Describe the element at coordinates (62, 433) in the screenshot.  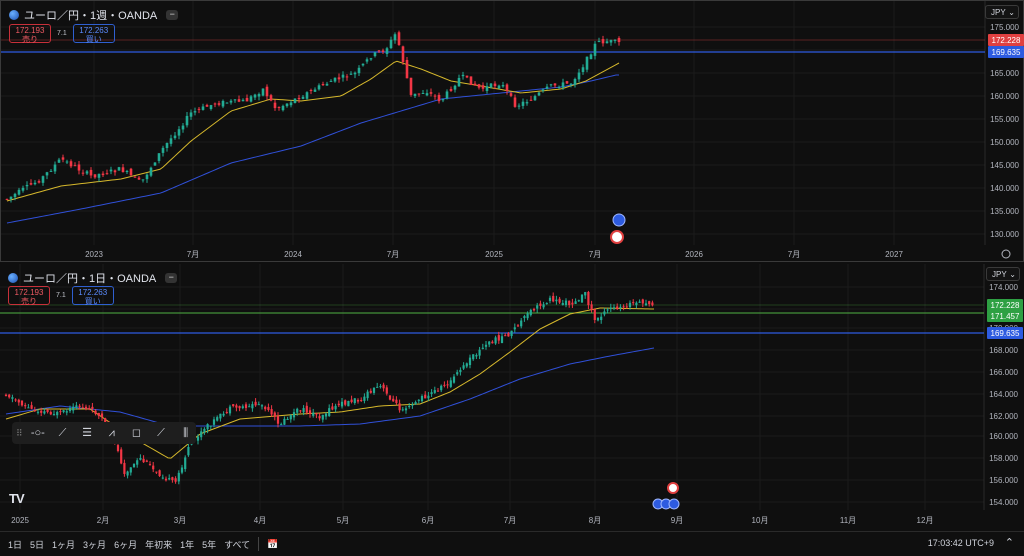
I see `trend-line-icon: ⟋` at that location.